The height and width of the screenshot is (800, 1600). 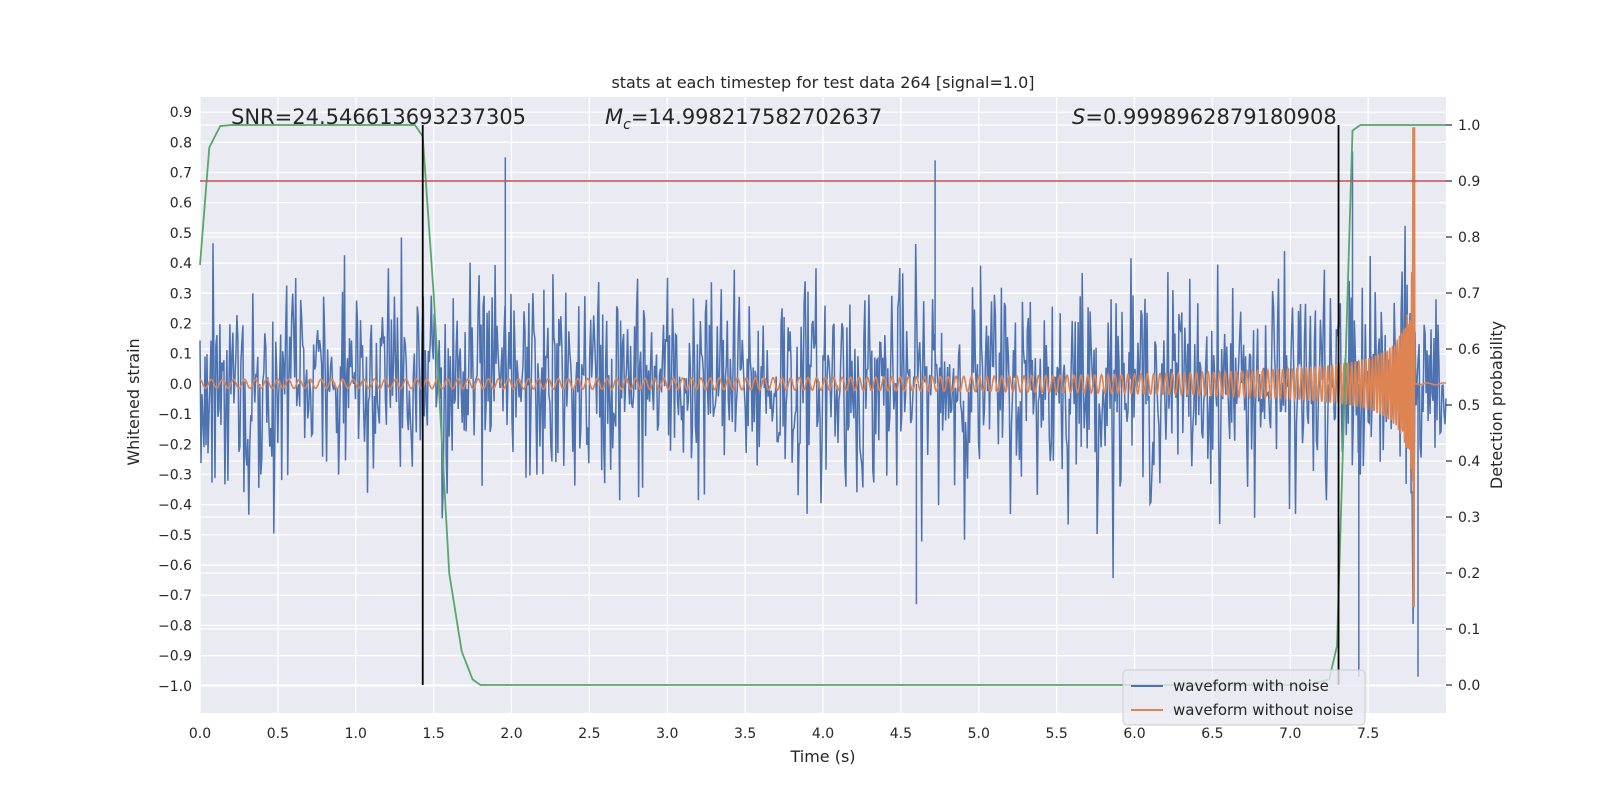 What do you see at coordinates (181, 143) in the screenshot?
I see `y-left-tick-label: 0.8` at bounding box center [181, 143].